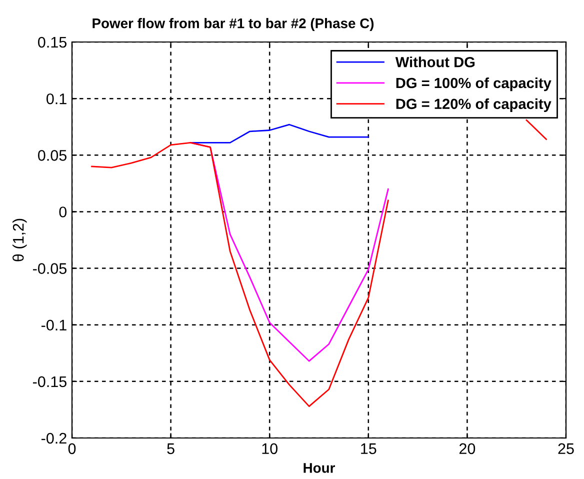 The width and height of the screenshot is (584, 479). Describe the element at coordinates (467, 448) in the screenshot. I see `x-tick-label: 20` at that location.